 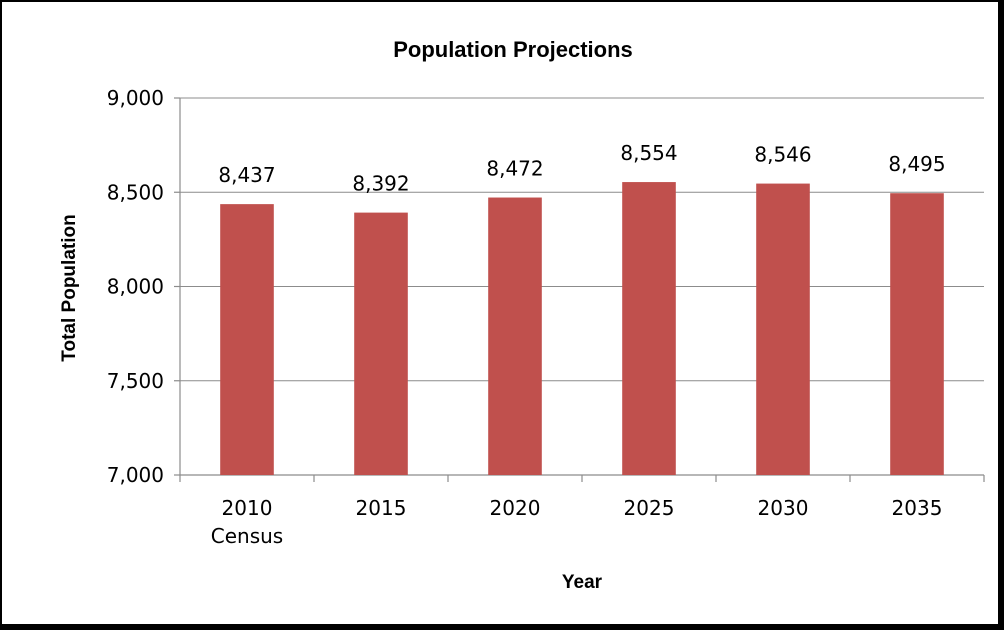 What do you see at coordinates (515, 508) in the screenshot?
I see `x-tick-label: 2020` at bounding box center [515, 508].